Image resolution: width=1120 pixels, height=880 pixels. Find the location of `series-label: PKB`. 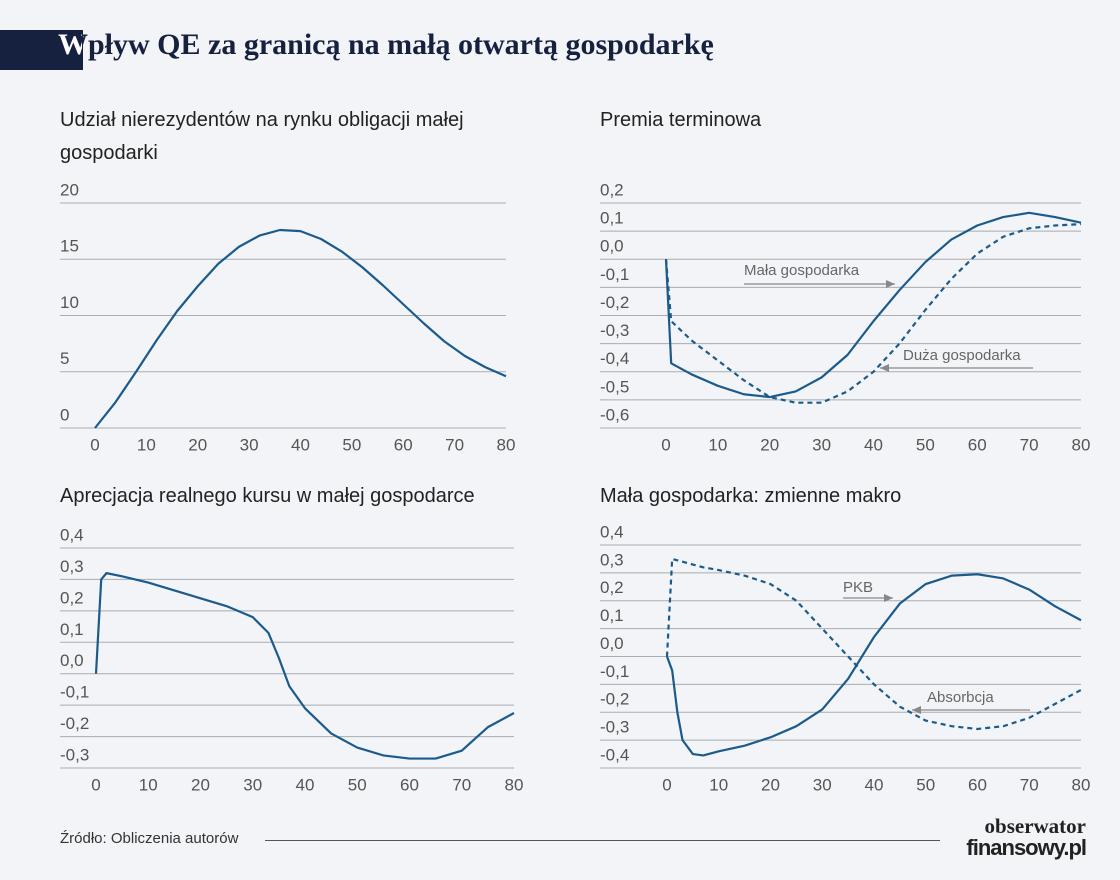

series-label: PKB is located at coordinates (858, 587).